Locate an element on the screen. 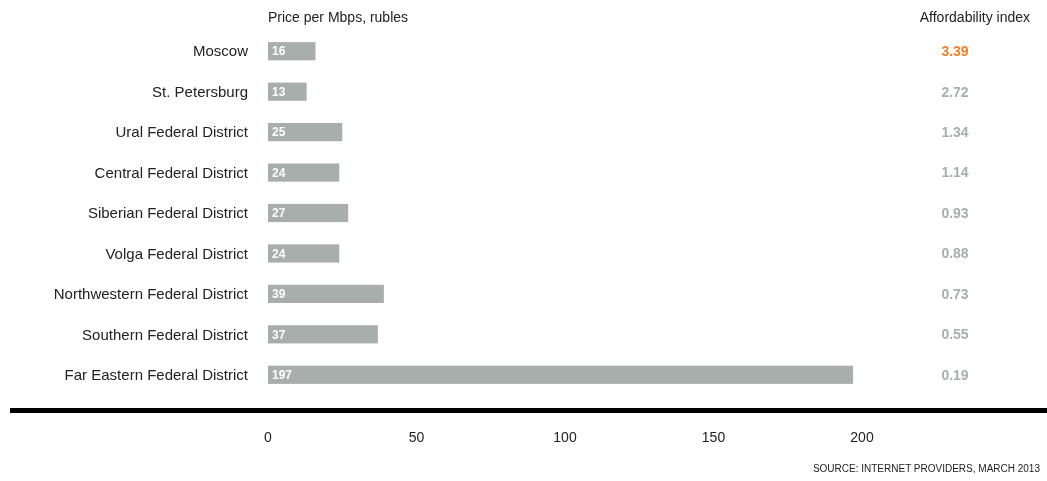  y-tick-label: Moscow is located at coordinates (220, 51).